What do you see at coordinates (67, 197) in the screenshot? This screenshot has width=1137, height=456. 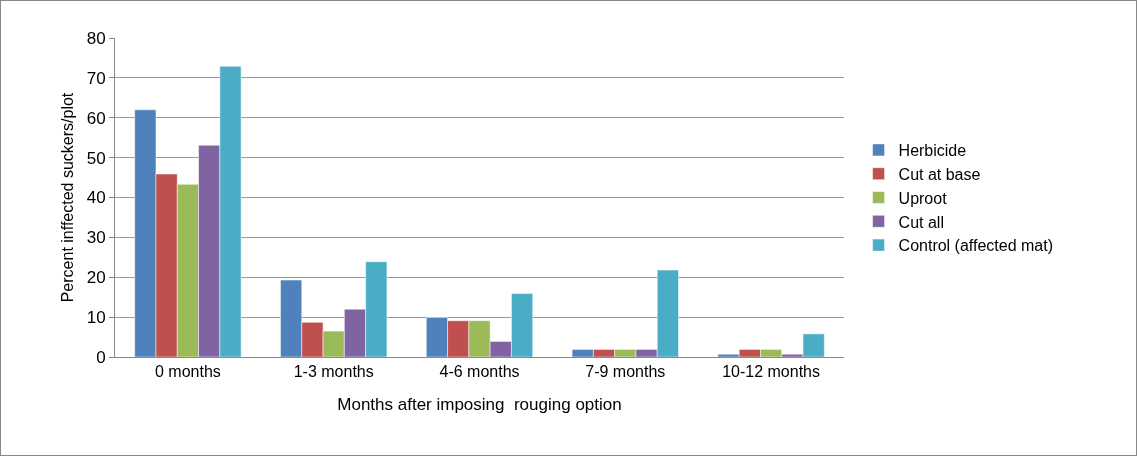 I see `y-axis-title: Percent inffected suckers/plot` at bounding box center [67, 197].